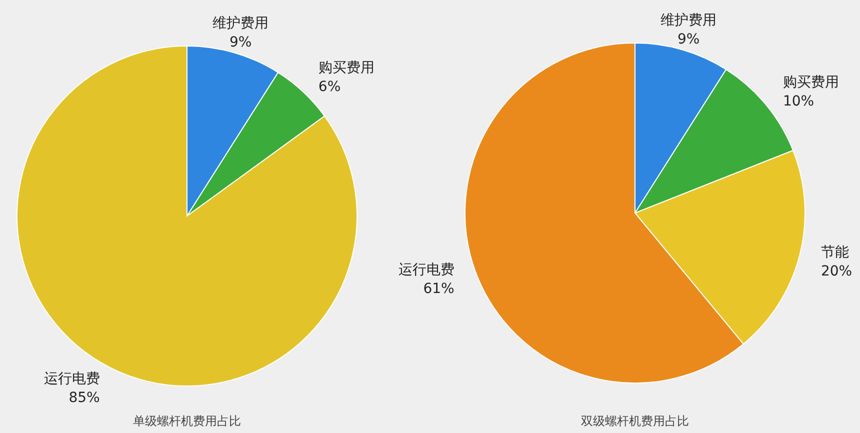 Image resolution: width=860 pixels, height=433 pixels. What do you see at coordinates (187, 421) in the screenshot?
I see `text: 单级螺杆机费用占比` at bounding box center [187, 421].